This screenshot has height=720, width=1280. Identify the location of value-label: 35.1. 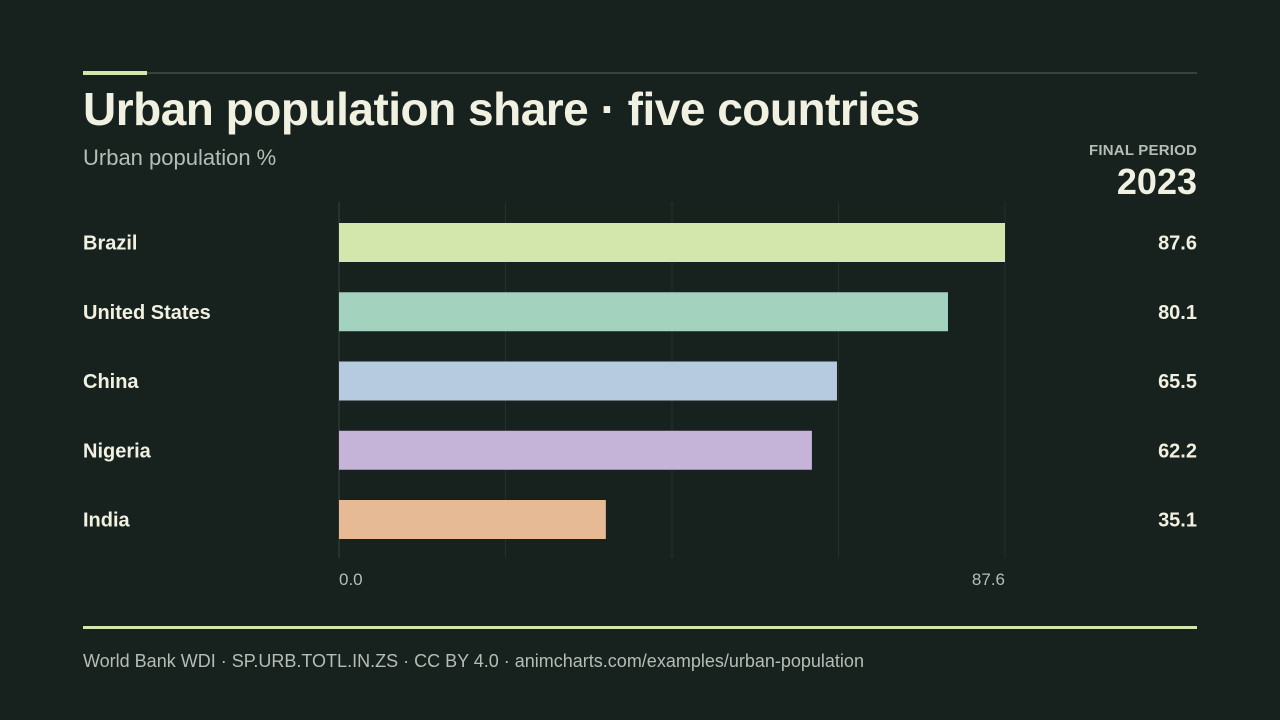
(1177, 521).